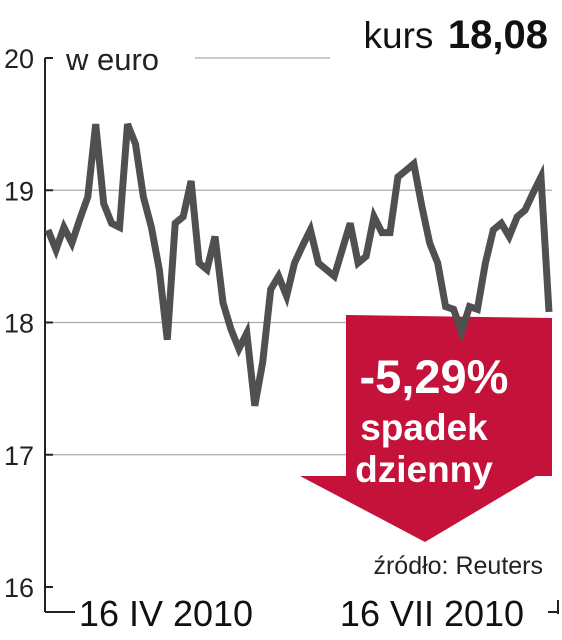  Describe the element at coordinates (166, 613) in the screenshot. I see `xtick-label-0: 16 IV 2010` at that location.